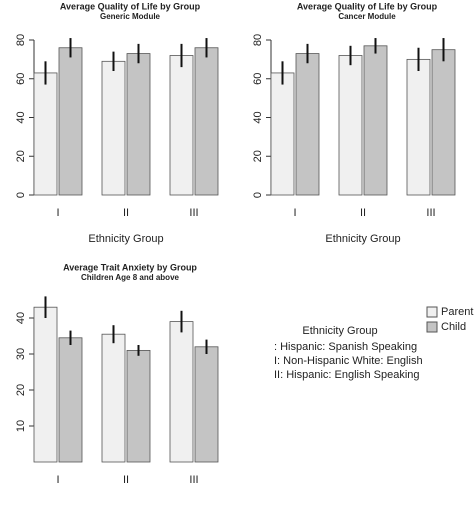  Describe the element at coordinates (347, 375) in the screenshot. I see `key-item: II: Hispanic: English Speaking` at that location.